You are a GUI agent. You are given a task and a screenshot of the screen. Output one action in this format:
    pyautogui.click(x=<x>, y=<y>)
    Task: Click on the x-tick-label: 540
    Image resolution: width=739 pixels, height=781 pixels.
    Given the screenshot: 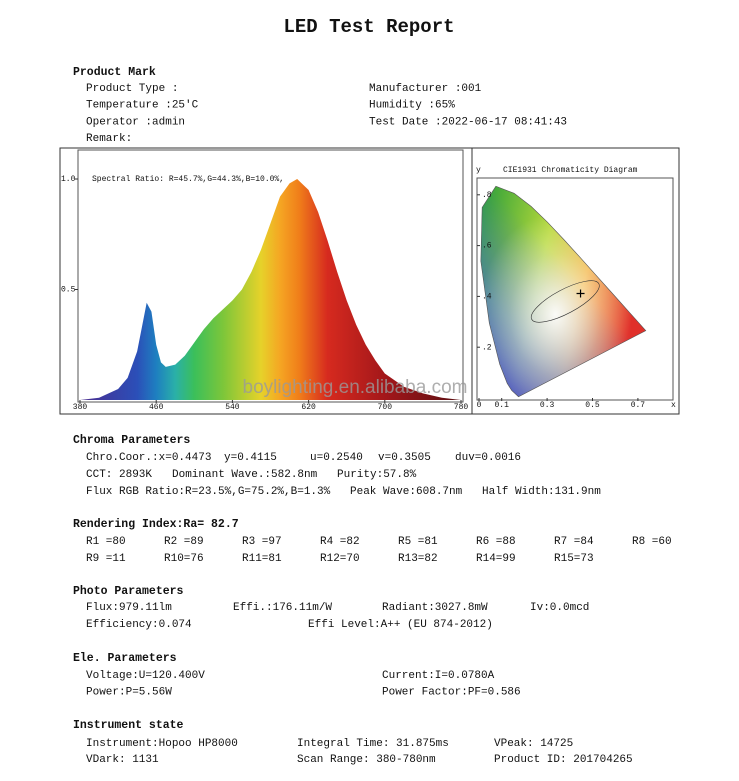 What is the action you would take?
    pyautogui.click(x=232, y=407)
    